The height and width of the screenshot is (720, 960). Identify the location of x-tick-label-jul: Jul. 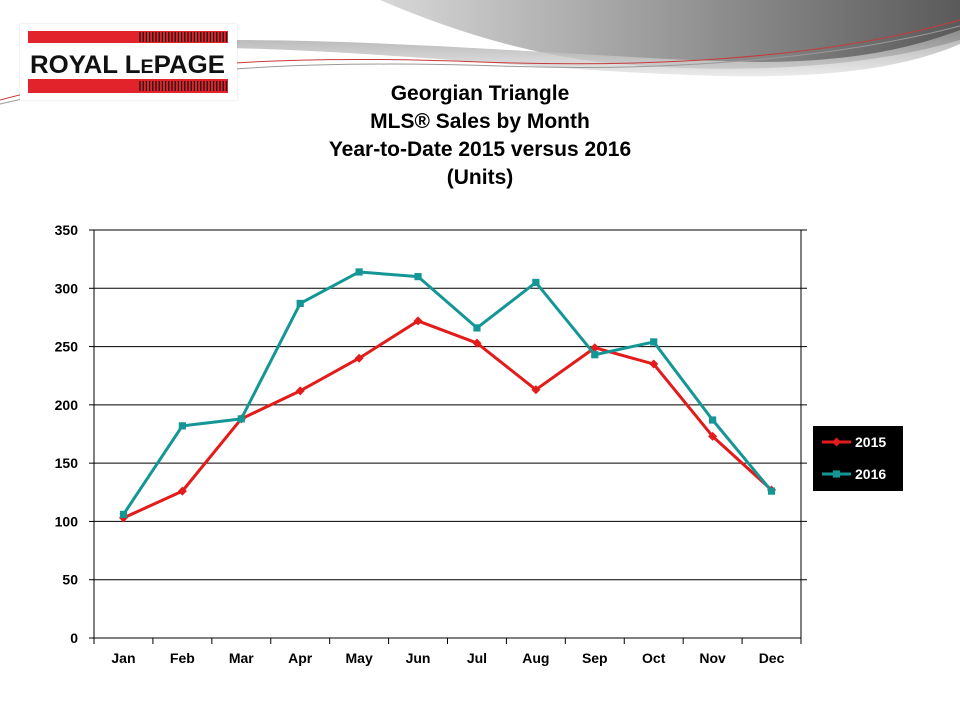
(477, 658).